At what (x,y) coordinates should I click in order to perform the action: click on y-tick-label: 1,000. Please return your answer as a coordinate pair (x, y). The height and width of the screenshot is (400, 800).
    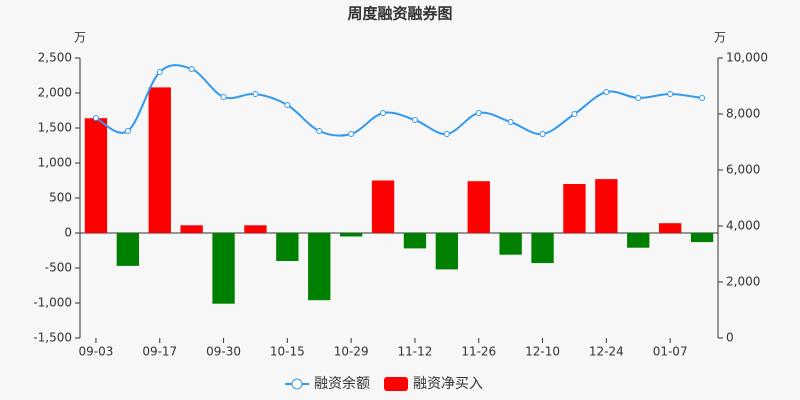
    Looking at the image, I should click on (55, 163).